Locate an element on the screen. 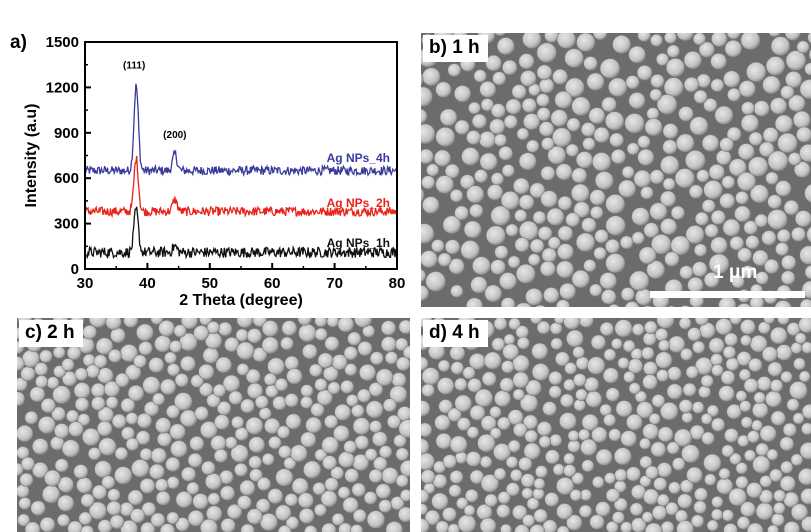 The image size is (811, 532). panel-d-label: d) 4 h is located at coordinates (455, 333).